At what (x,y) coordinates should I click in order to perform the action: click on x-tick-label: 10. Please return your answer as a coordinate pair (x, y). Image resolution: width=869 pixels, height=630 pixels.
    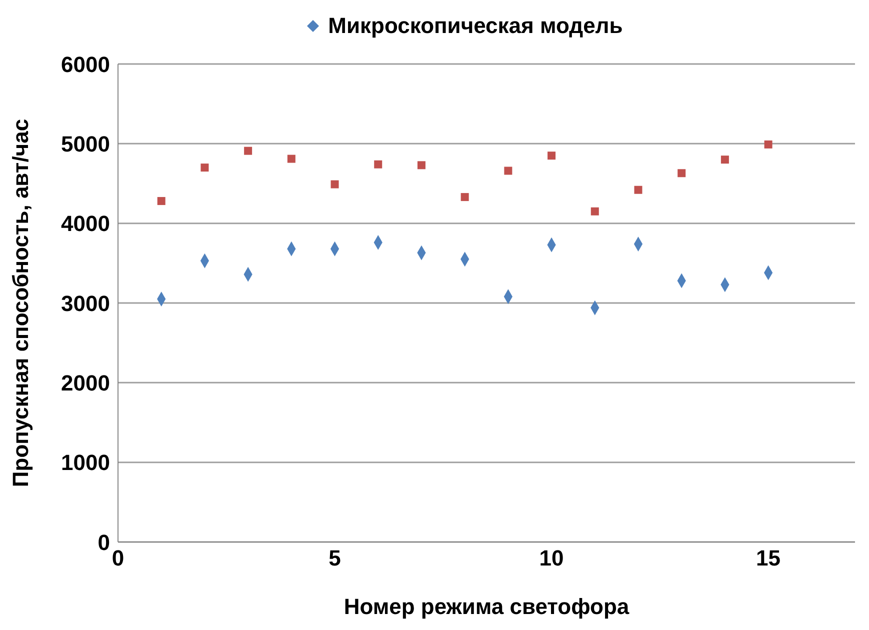
    Looking at the image, I should click on (551, 558).